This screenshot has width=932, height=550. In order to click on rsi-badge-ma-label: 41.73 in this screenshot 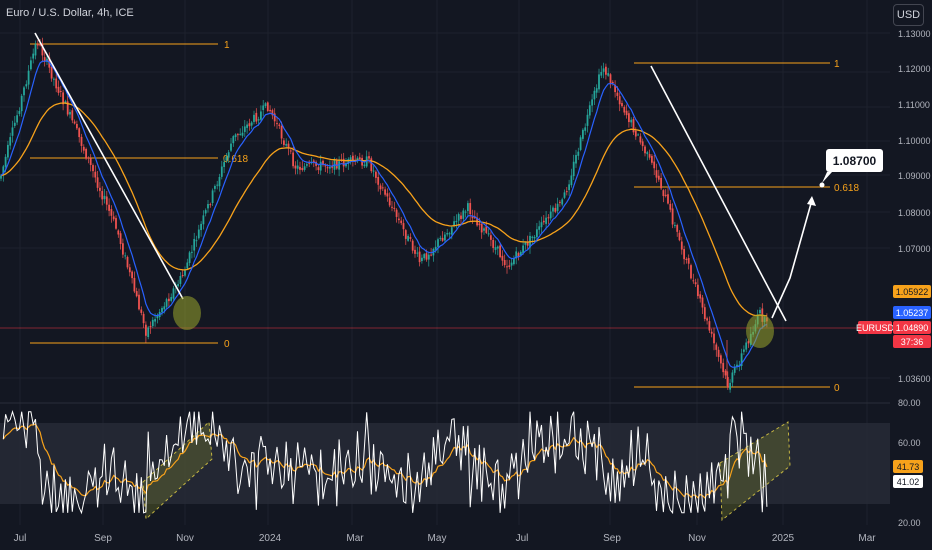, I will do `click(908, 467)`.